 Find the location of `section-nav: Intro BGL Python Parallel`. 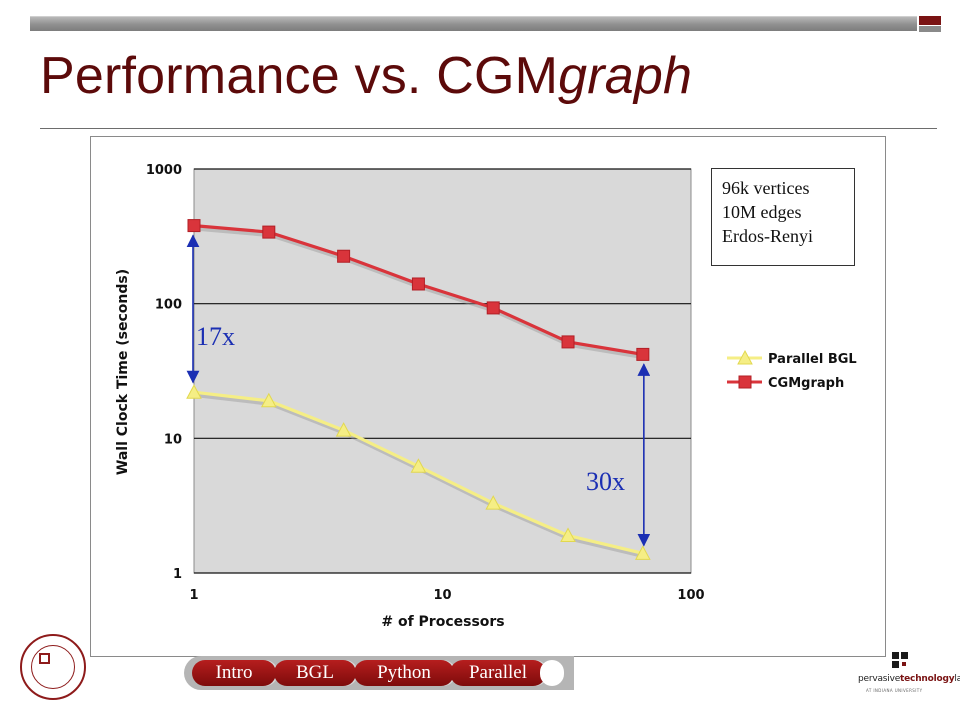

section-nav: Intro BGL Python Parallel is located at coordinates (379, 673).